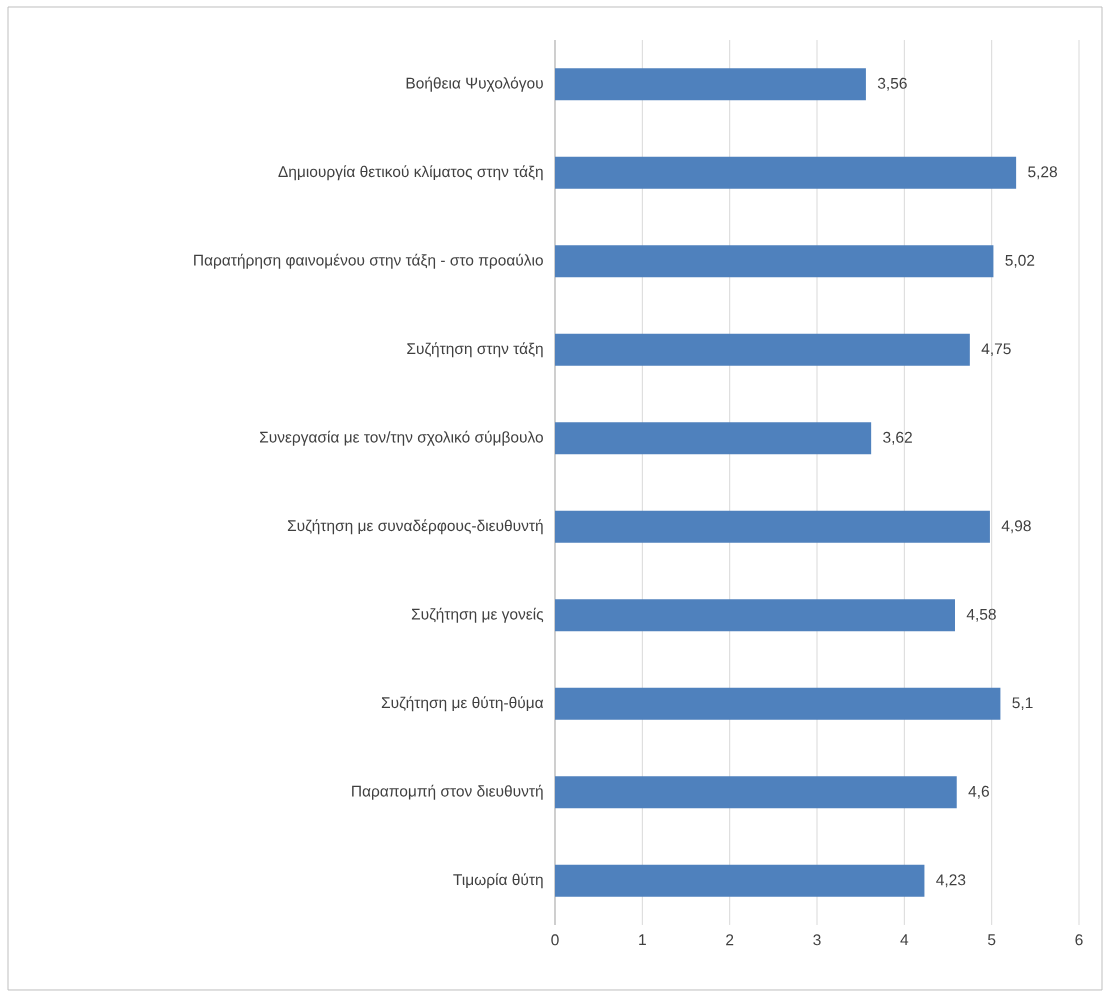  Describe the element at coordinates (978, 792) in the screenshot. I see `data-label: 4,6` at that location.